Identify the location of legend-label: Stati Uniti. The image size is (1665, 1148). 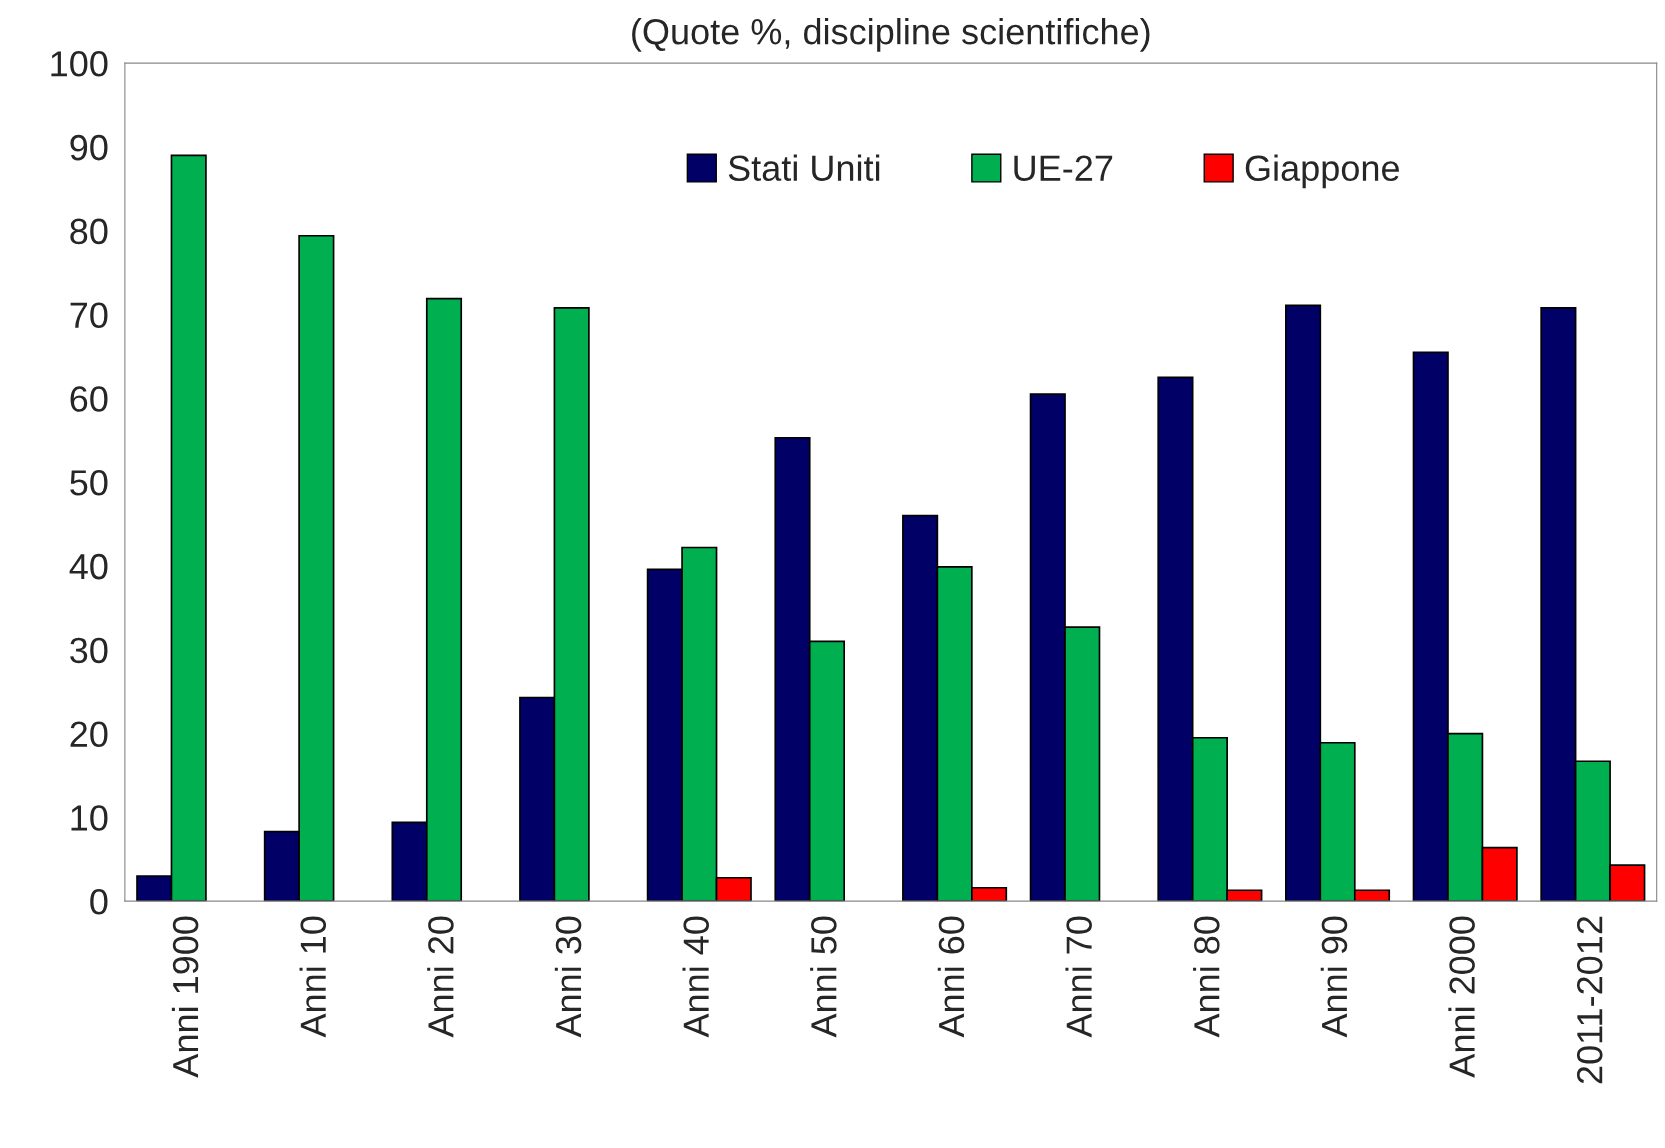
(804, 168).